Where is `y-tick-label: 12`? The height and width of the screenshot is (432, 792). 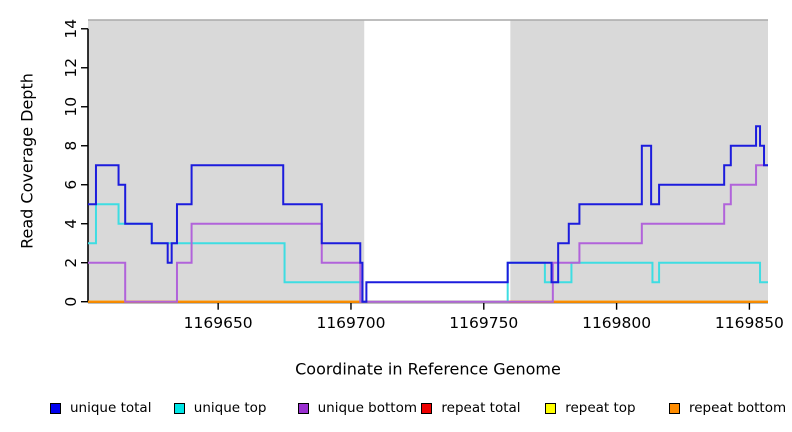
y-tick-label: 12 is located at coordinates (71, 68).